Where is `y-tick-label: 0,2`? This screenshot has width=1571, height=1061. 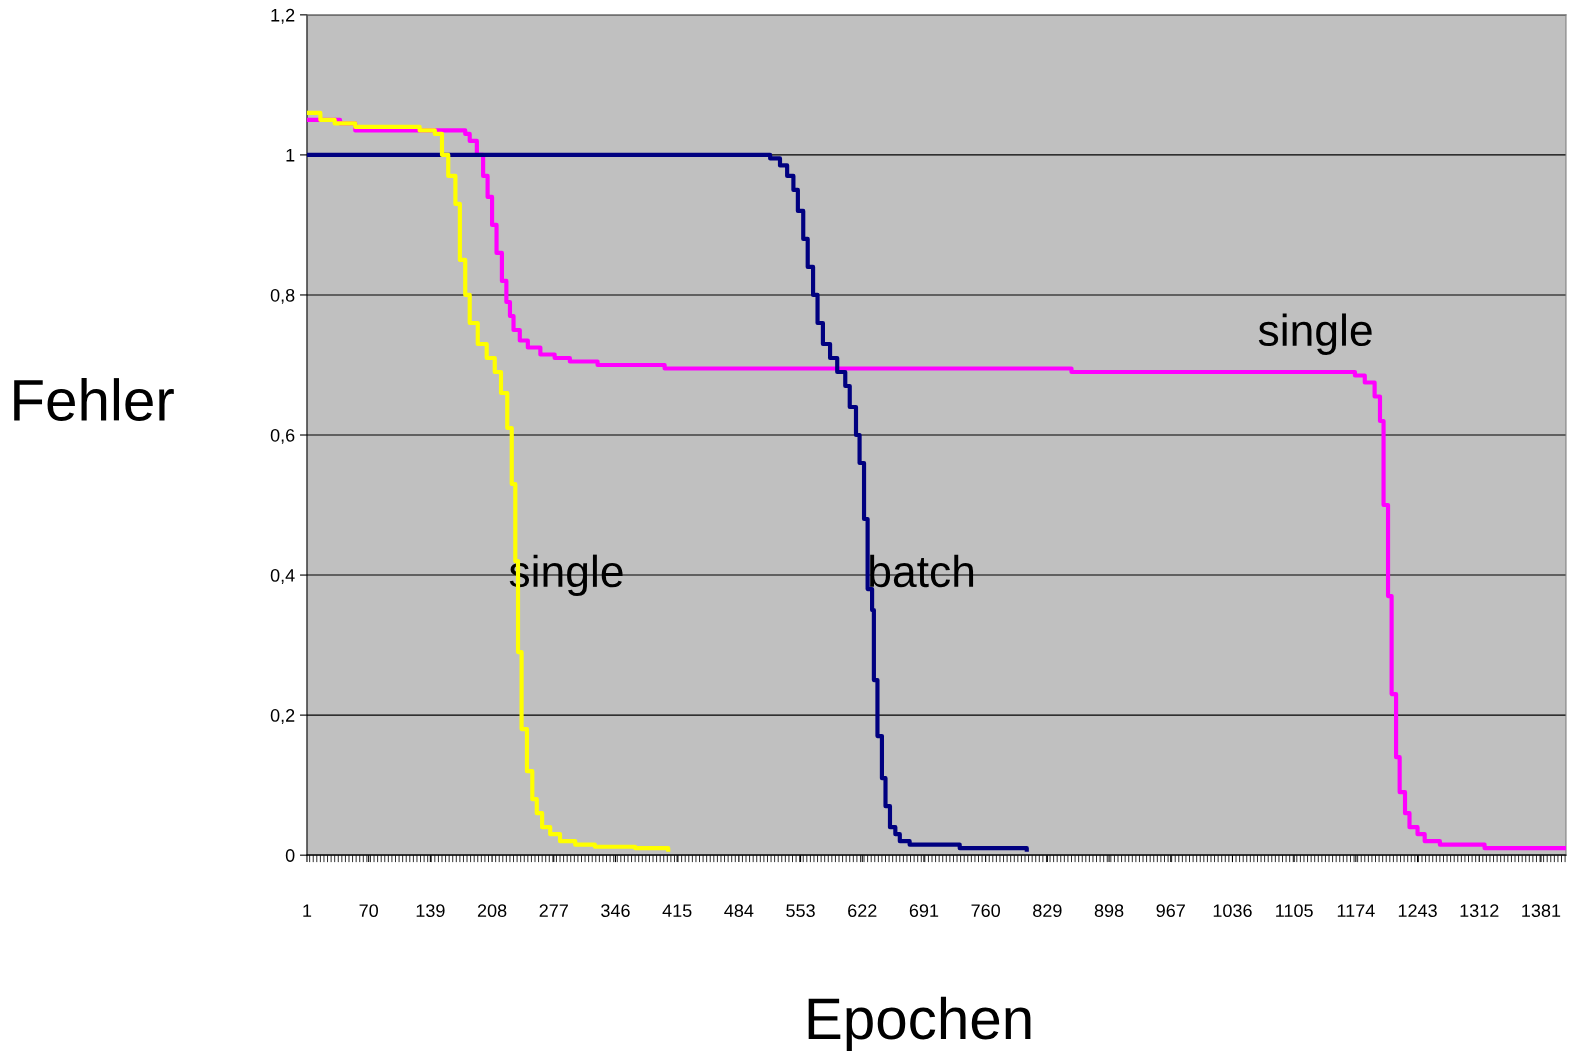 y-tick-label: 0,2 is located at coordinates (282, 716).